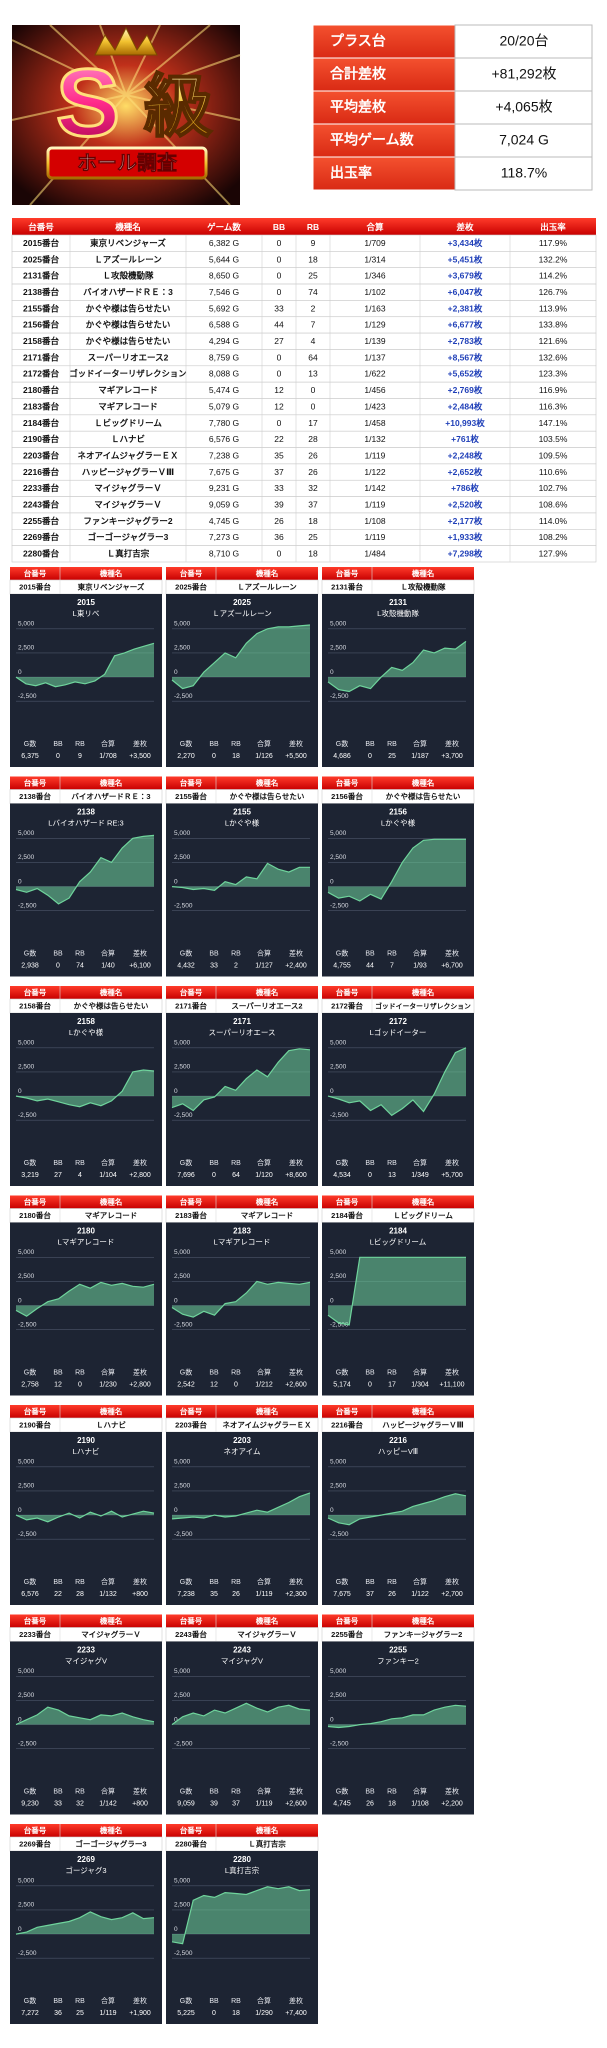  Describe the element at coordinates (86, 1937) in the screenshot. I see `chart-panel` at that location.